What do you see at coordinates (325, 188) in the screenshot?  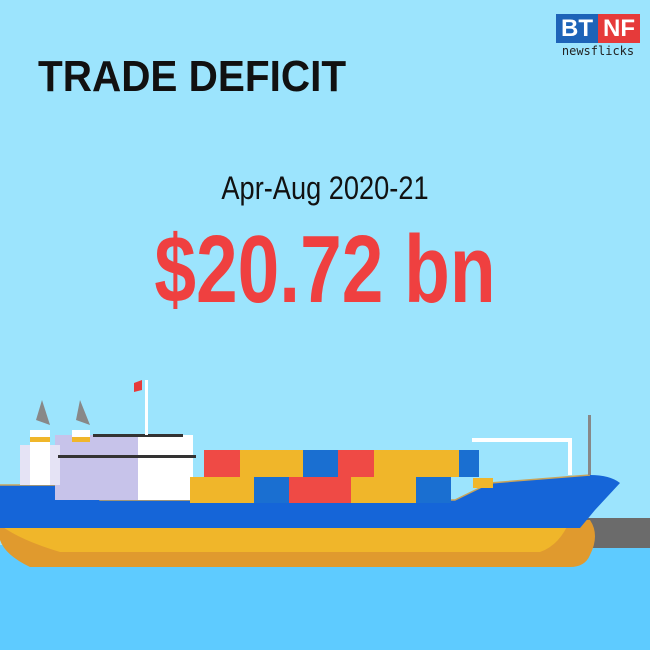 I see `period-label: Apr-Aug 2020-21` at bounding box center [325, 188].